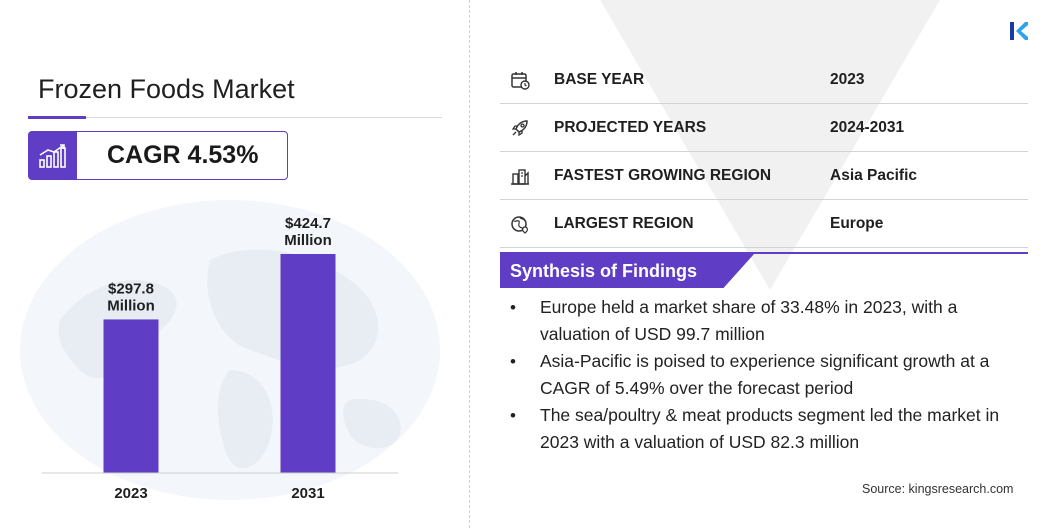 The width and height of the screenshot is (1056, 528). Describe the element at coordinates (308, 363) in the screenshot. I see `bar-2031` at that location.